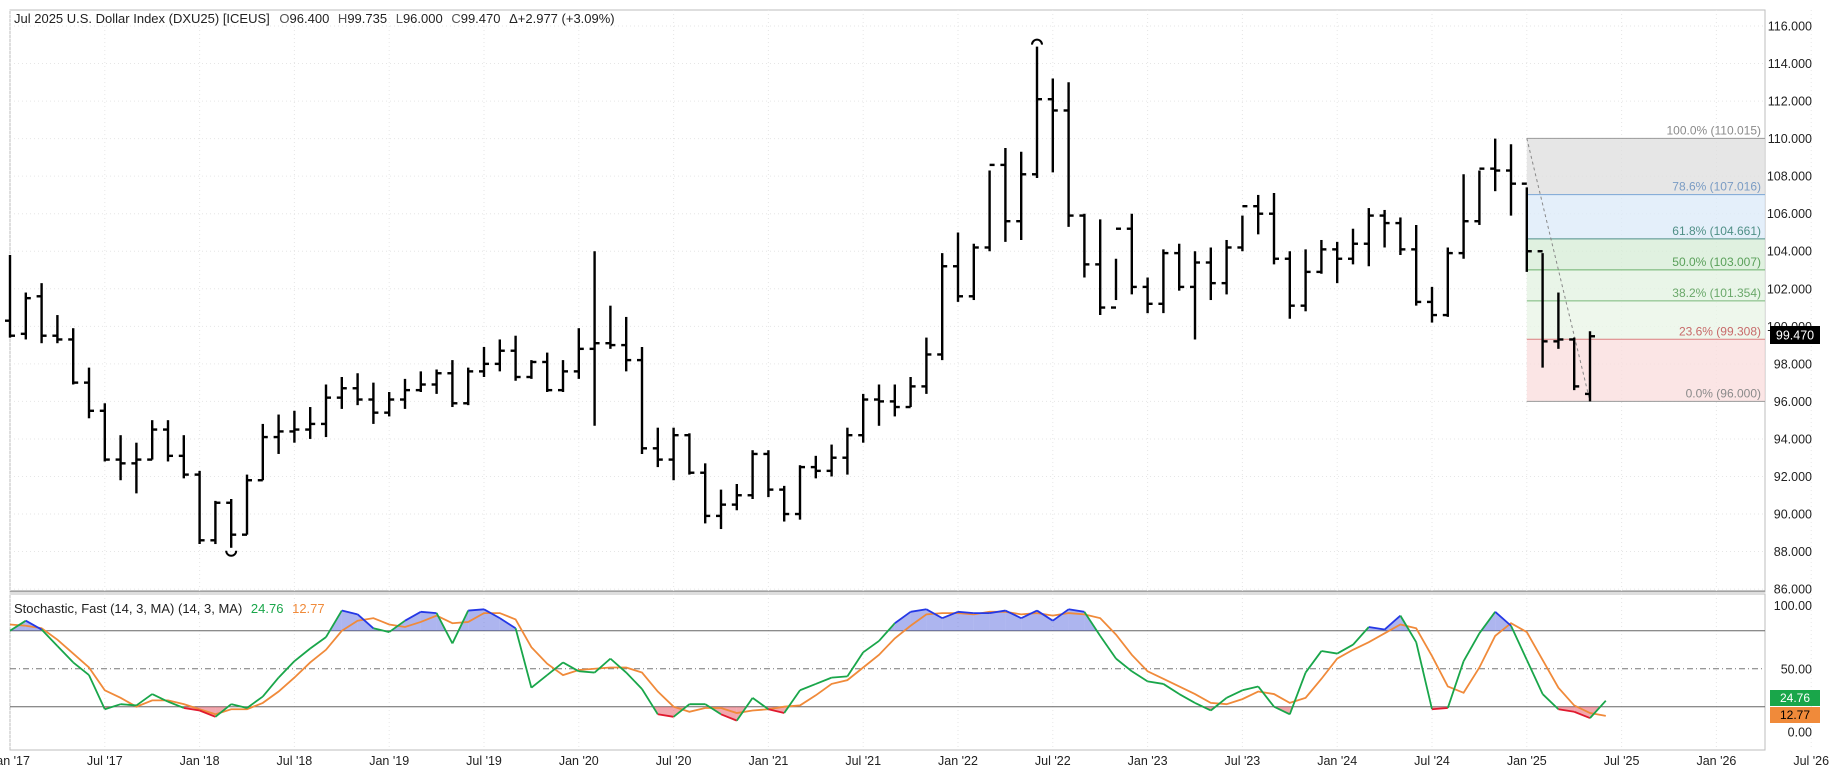  Describe the element at coordinates (310, 18) in the screenshot. I see `open-value: 96.400` at that location.